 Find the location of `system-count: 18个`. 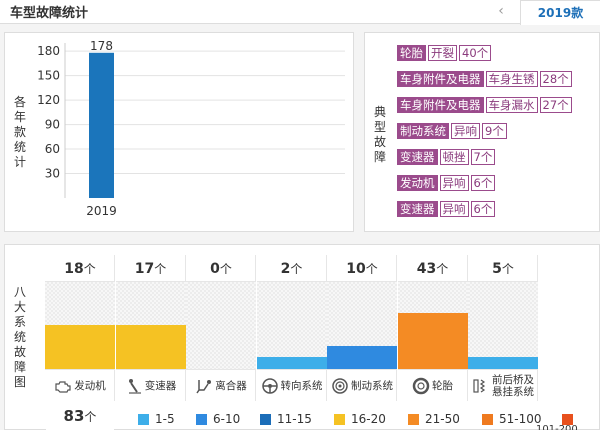

system-count: 18个 is located at coordinates (80, 268).